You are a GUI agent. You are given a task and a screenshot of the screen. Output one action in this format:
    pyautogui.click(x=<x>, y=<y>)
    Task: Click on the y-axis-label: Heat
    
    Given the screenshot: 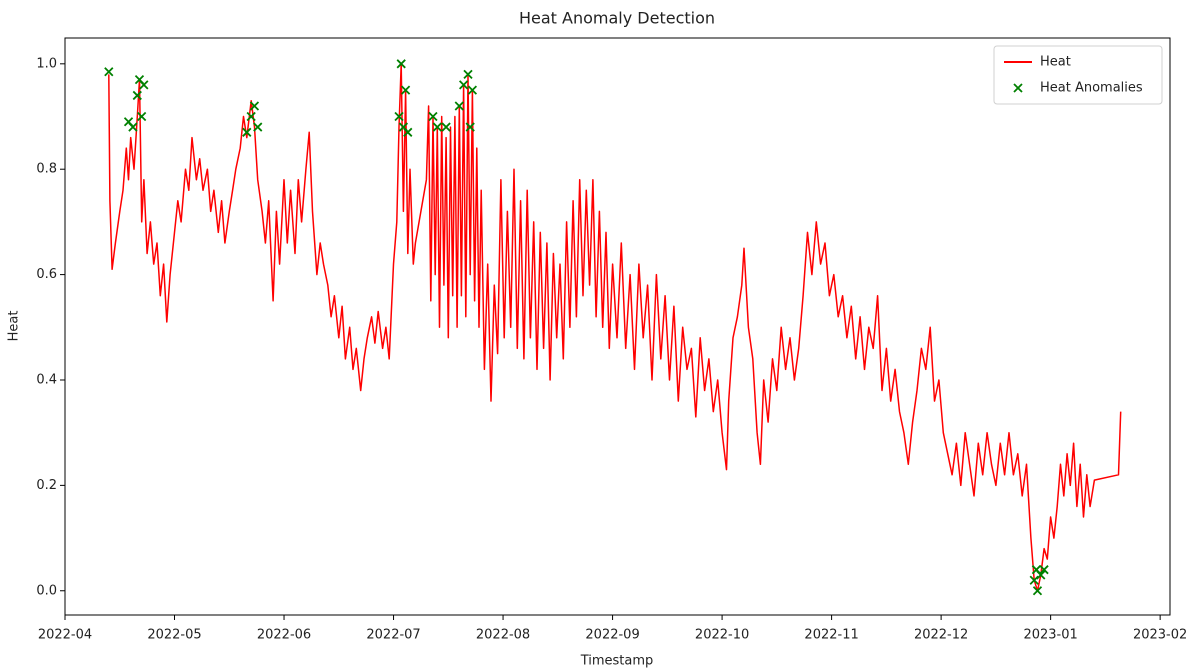 What is the action you would take?
    pyautogui.click(x=14, y=326)
    